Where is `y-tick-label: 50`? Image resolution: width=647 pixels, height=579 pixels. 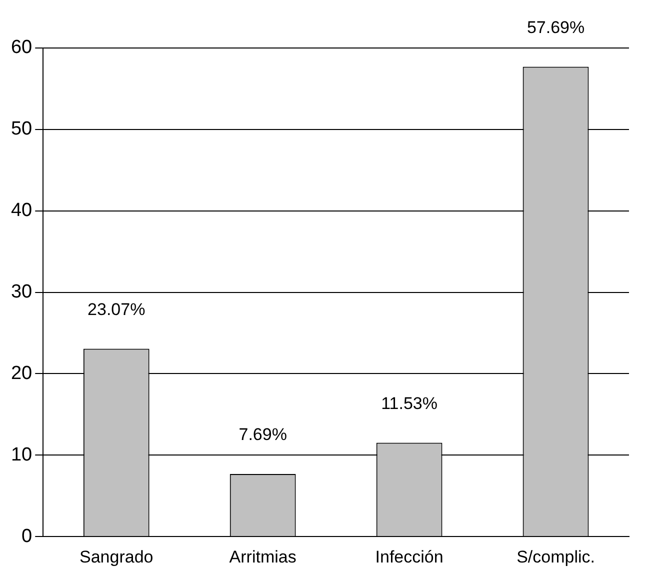 y-tick-label: 50 is located at coordinates (21, 129).